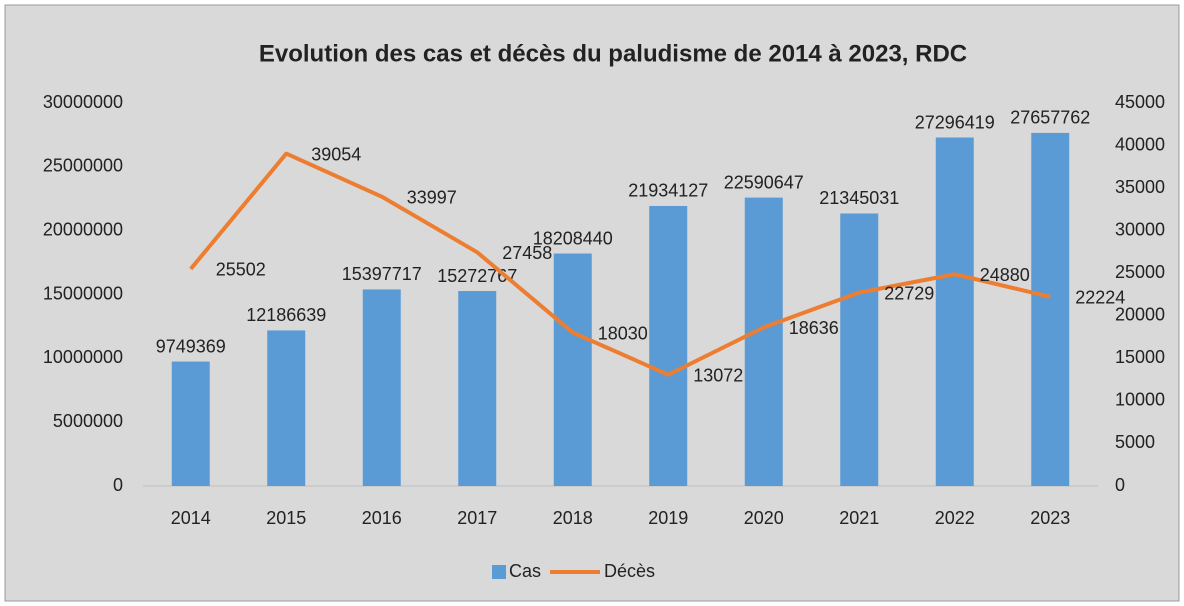  What do you see at coordinates (83, 357) in the screenshot?
I see `y-tick-label: 10000000` at bounding box center [83, 357].